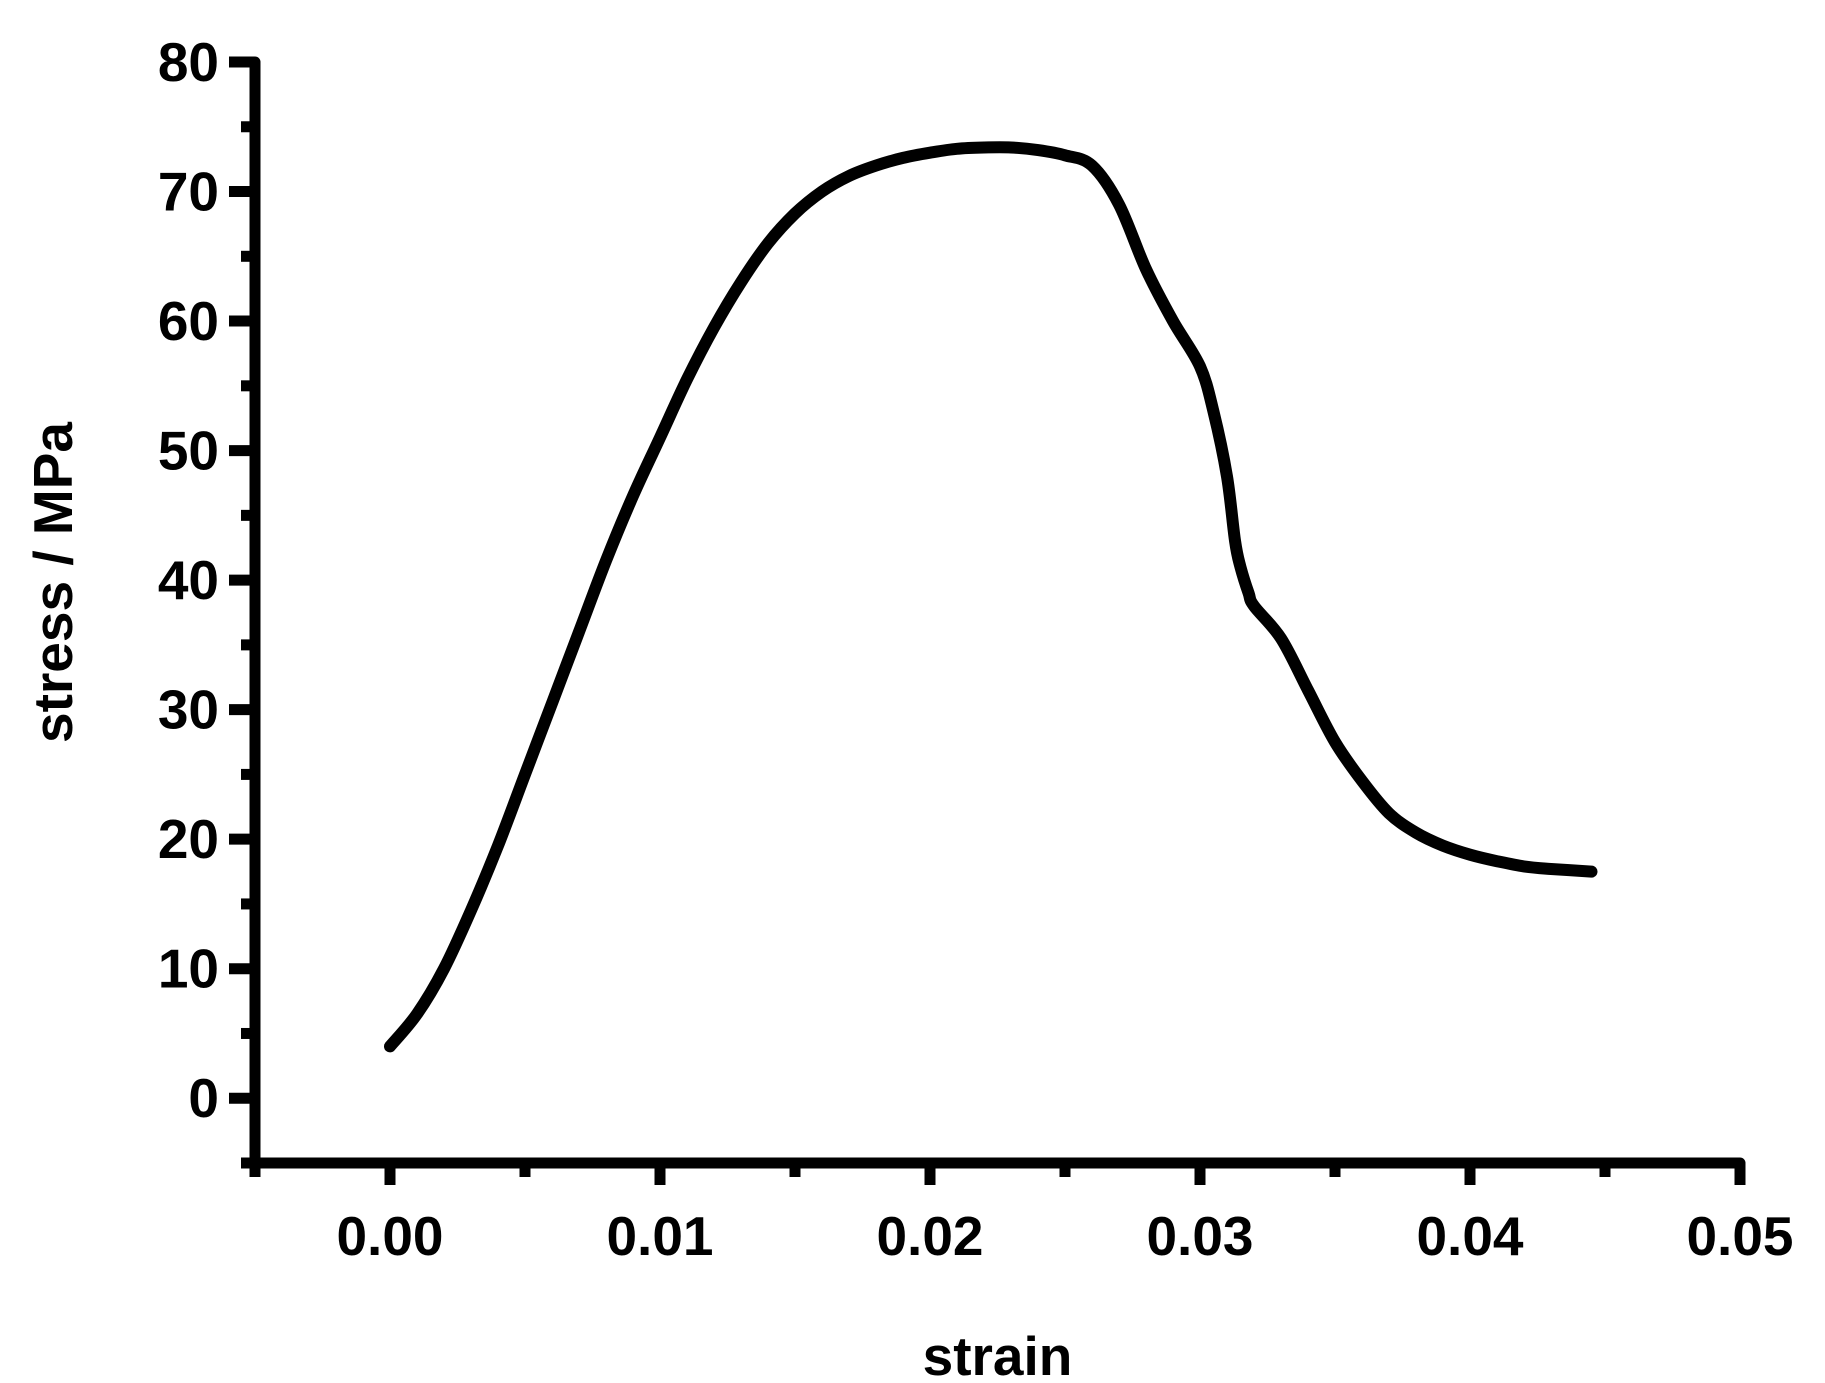 Image resolution: width=1825 pixels, height=1383 pixels. I want to click on y-tick-label: 70, so click(188, 192).